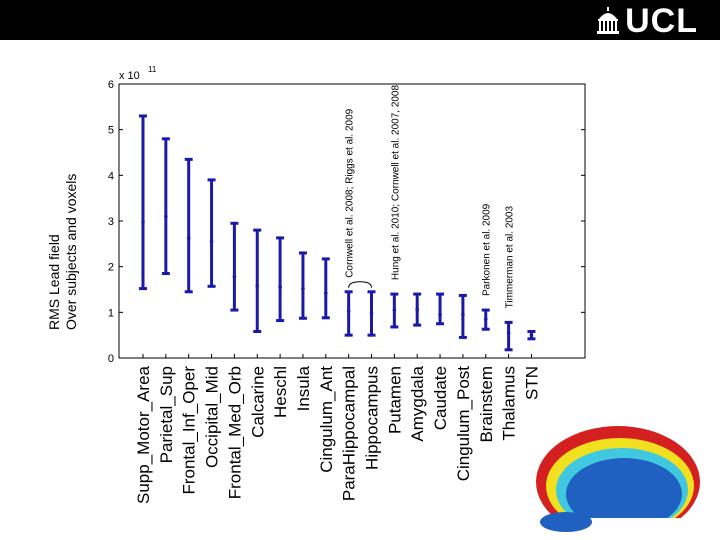 This screenshot has height=540, width=720. I want to click on x-tick-label: Cingulum_Post, so click(463, 424).